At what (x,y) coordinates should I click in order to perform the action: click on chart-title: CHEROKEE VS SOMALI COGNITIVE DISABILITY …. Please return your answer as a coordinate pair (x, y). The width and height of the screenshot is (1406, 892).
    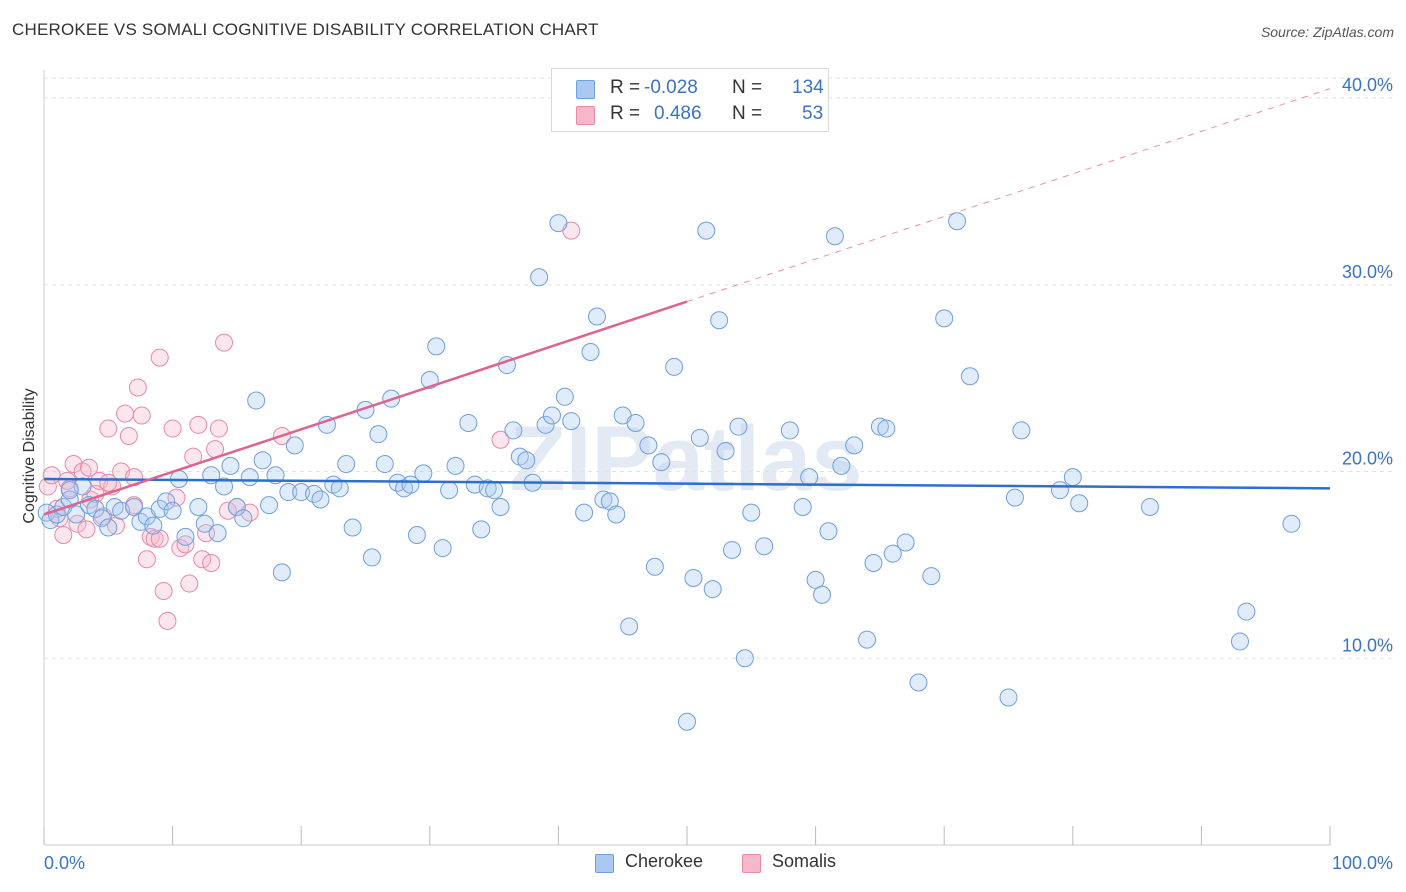
    Looking at the image, I should click on (305, 29).